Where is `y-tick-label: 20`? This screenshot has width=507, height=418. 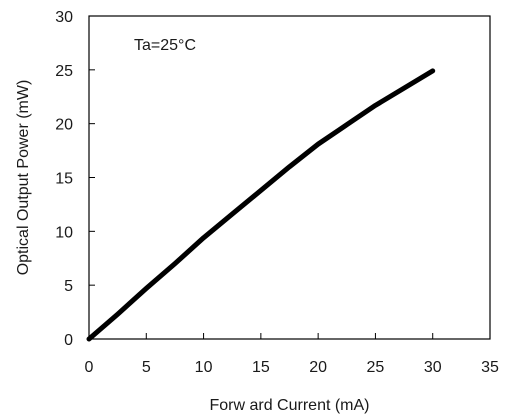 y-tick-label: 20 is located at coordinates (64, 125).